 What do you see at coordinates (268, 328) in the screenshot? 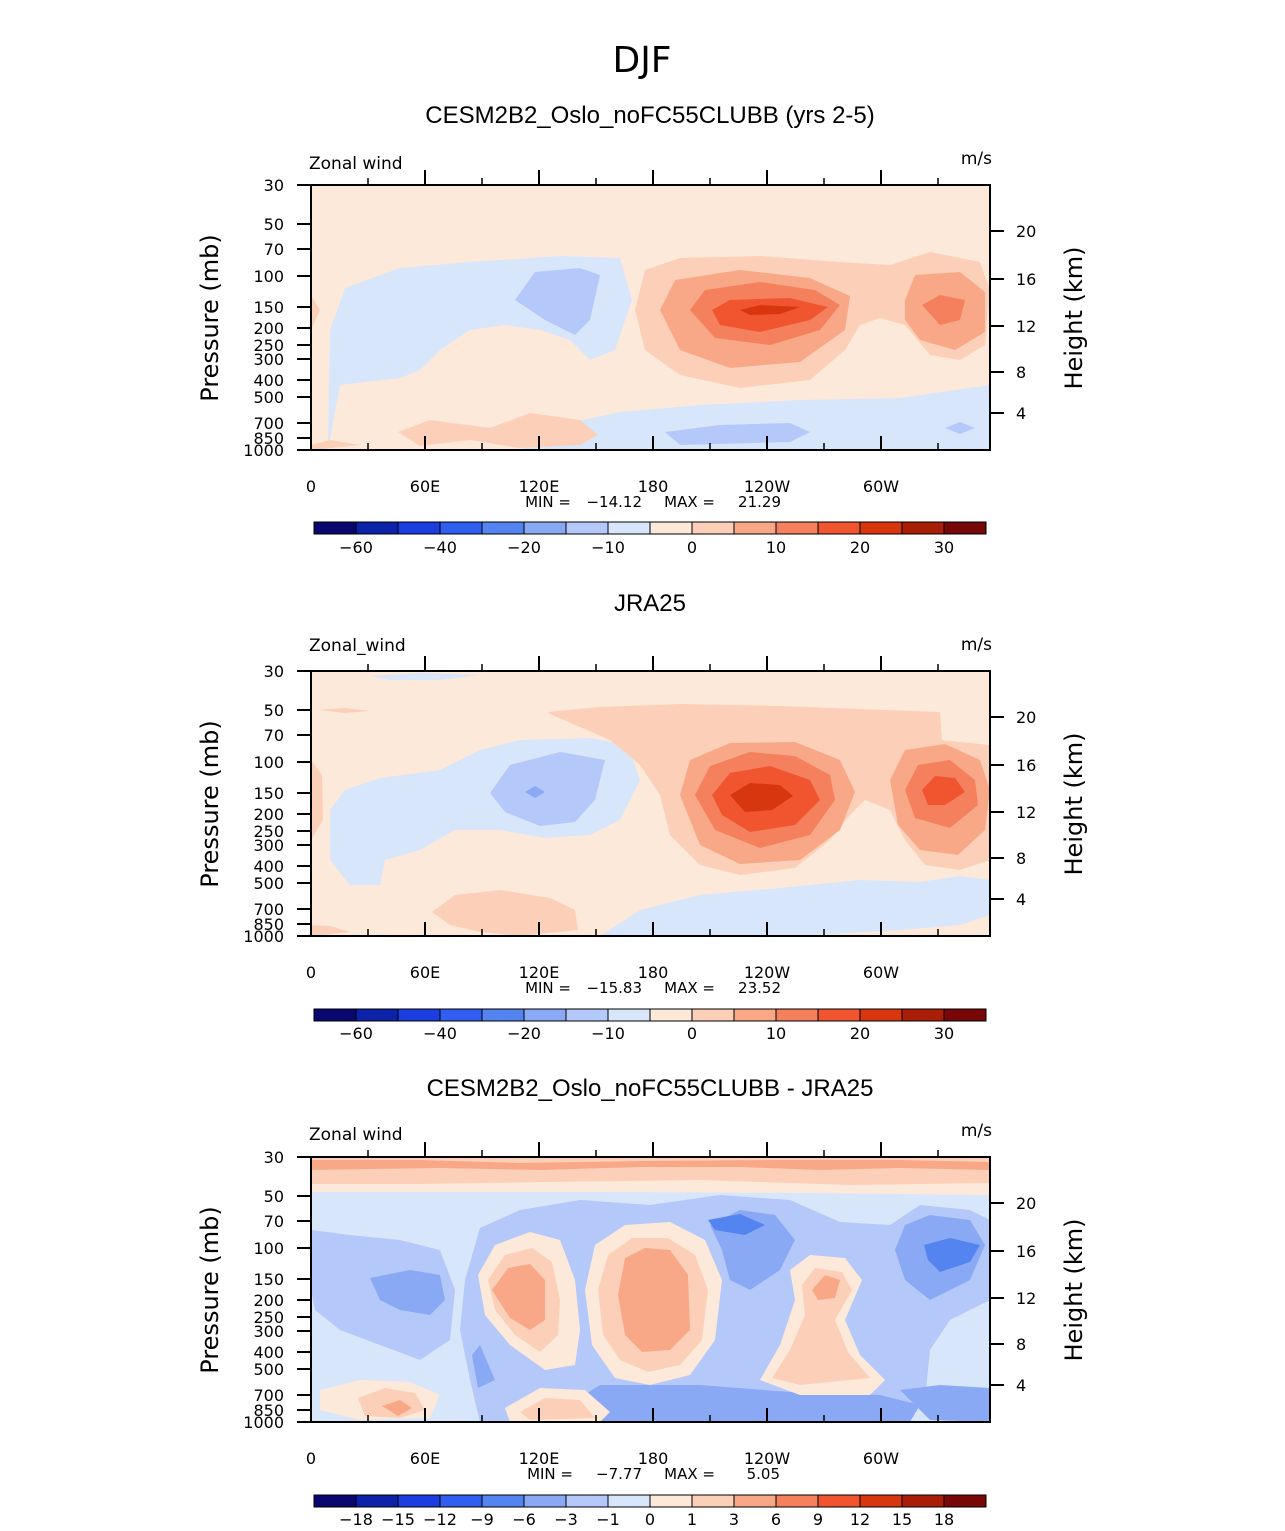
I see `p-tick-label: 200` at bounding box center [268, 328].